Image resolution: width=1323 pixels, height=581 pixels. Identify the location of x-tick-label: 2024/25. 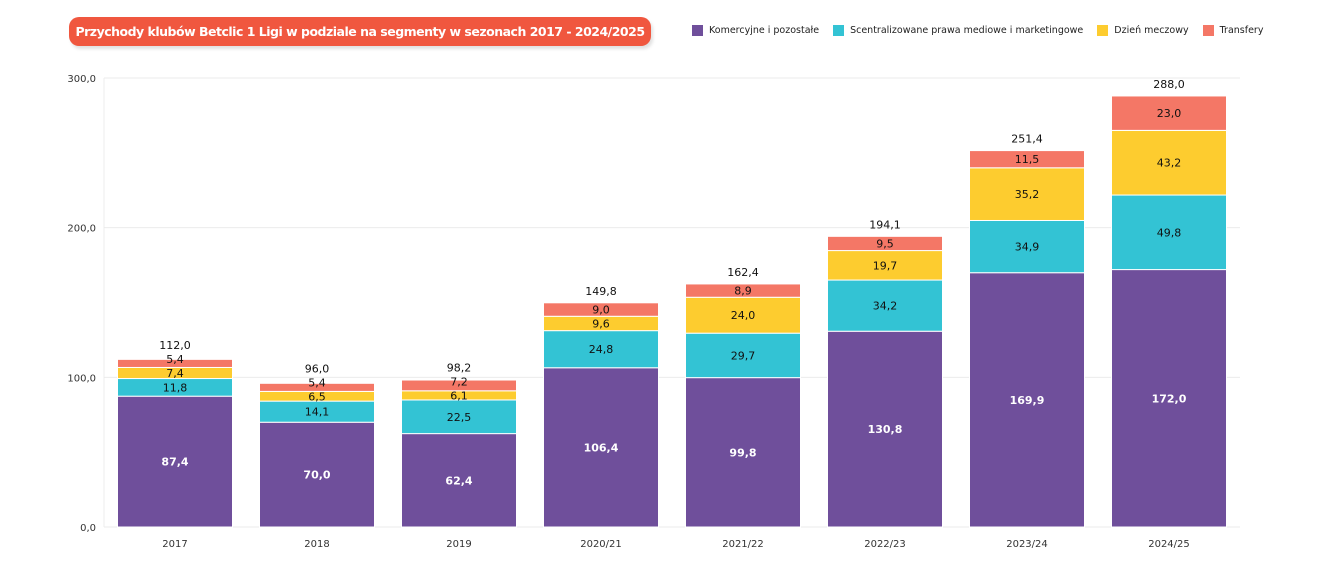
(1169, 544).